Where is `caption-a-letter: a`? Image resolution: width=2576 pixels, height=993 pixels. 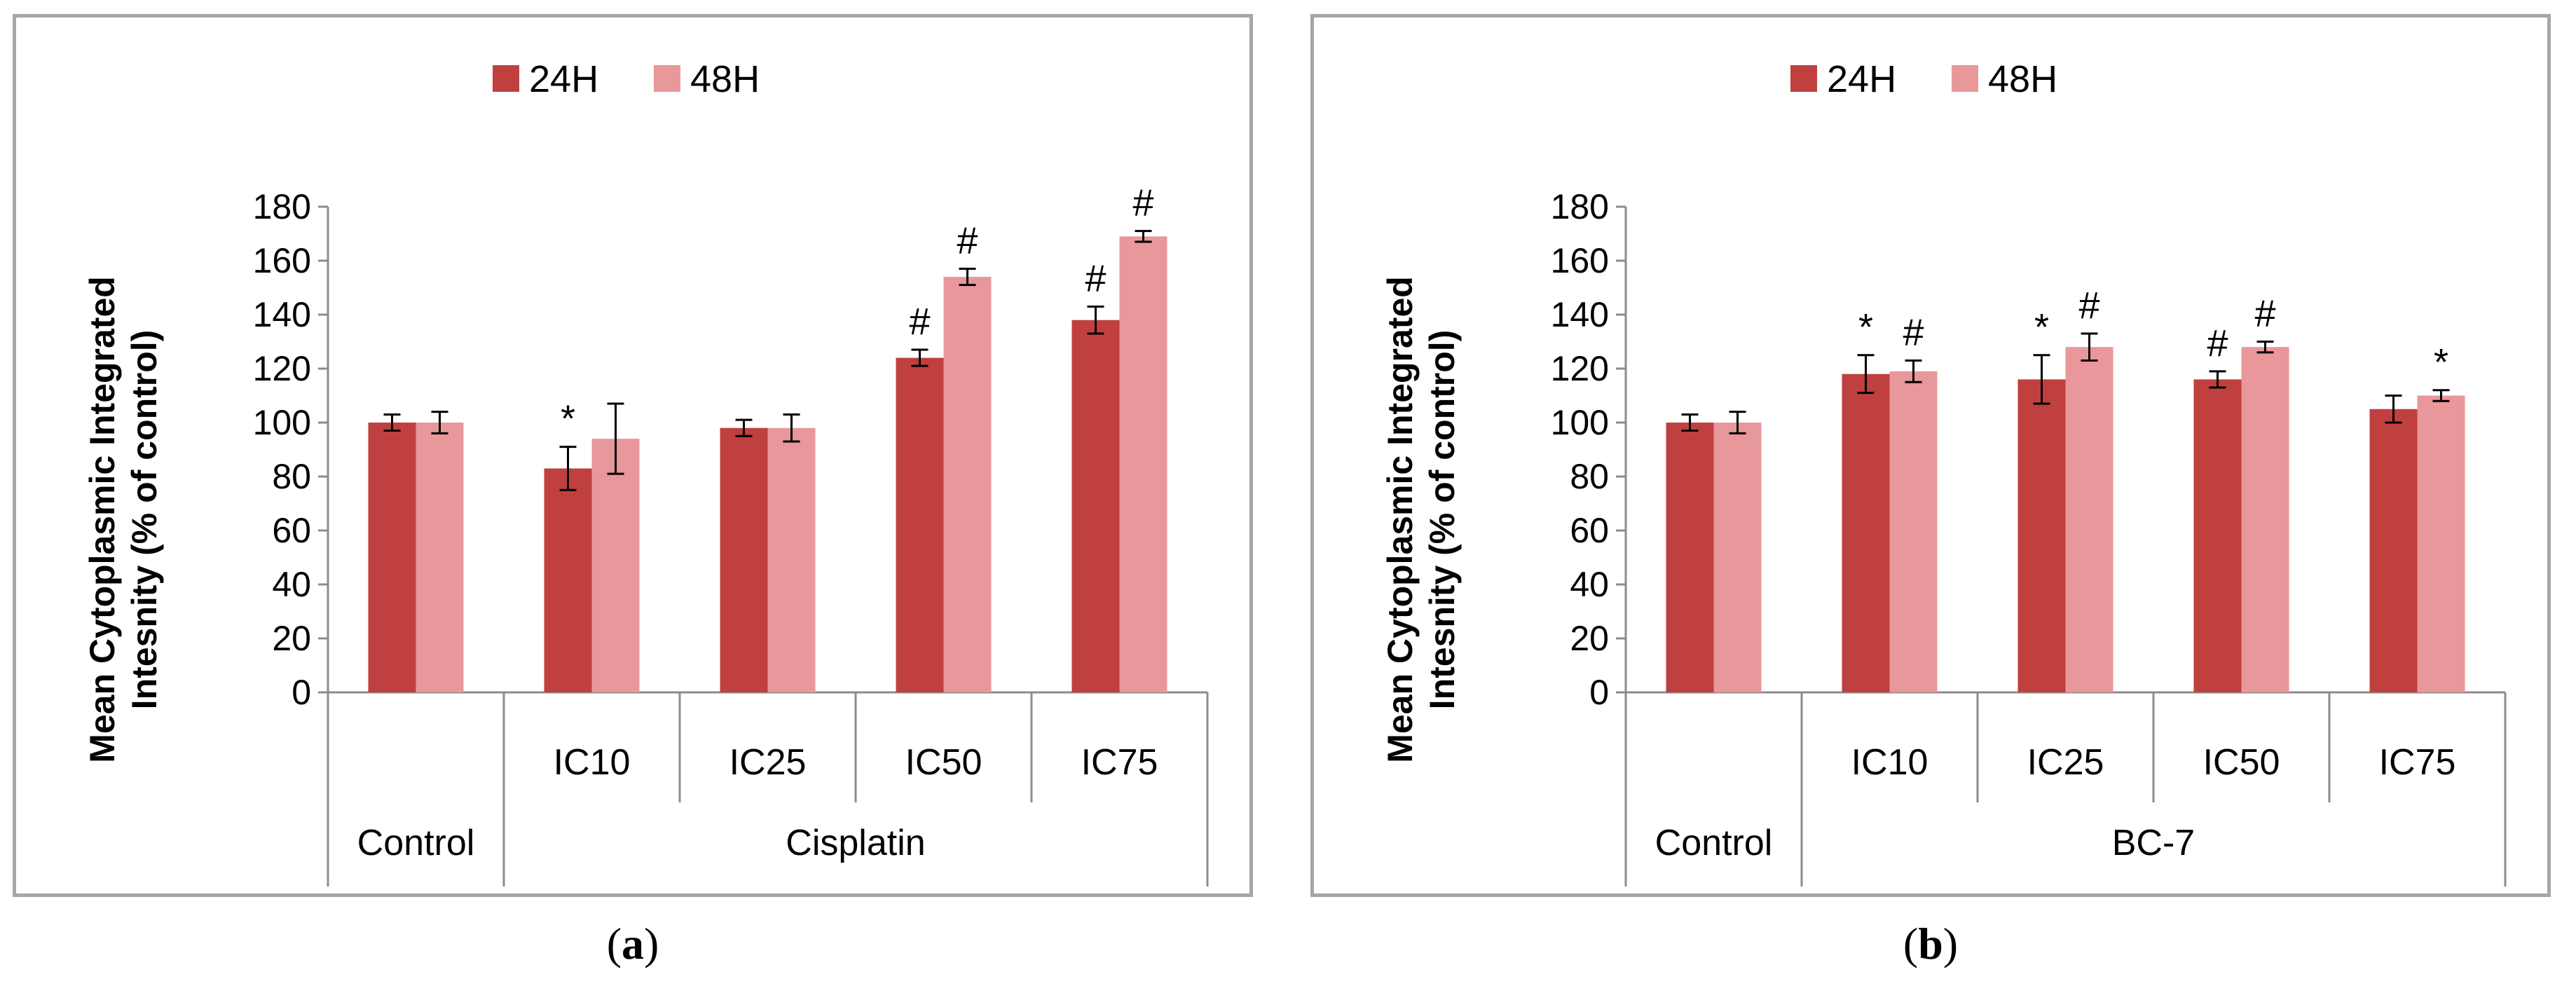 caption-a-letter: a is located at coordinates (633, 943).